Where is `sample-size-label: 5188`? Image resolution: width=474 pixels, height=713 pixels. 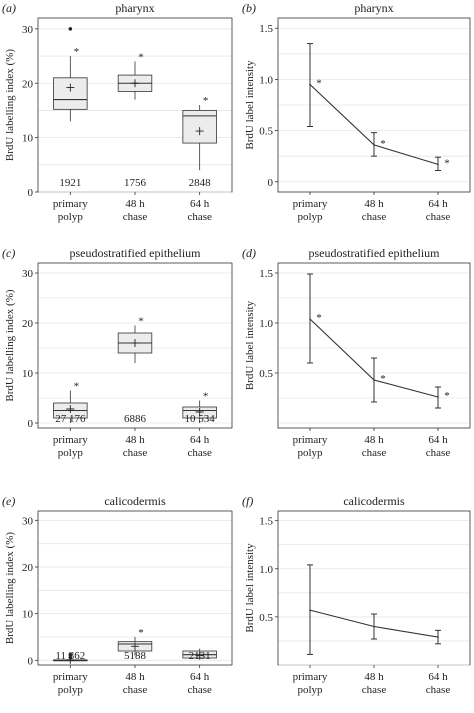 sample-size-label: 5188 is located at coordinates (135, 656).